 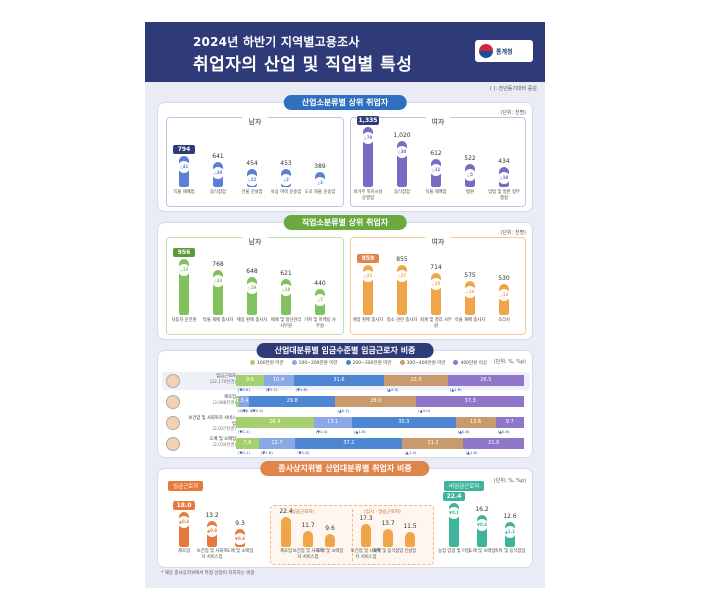 I want to click on row-label-count: (22,170천명), so click(x=222, y=382).